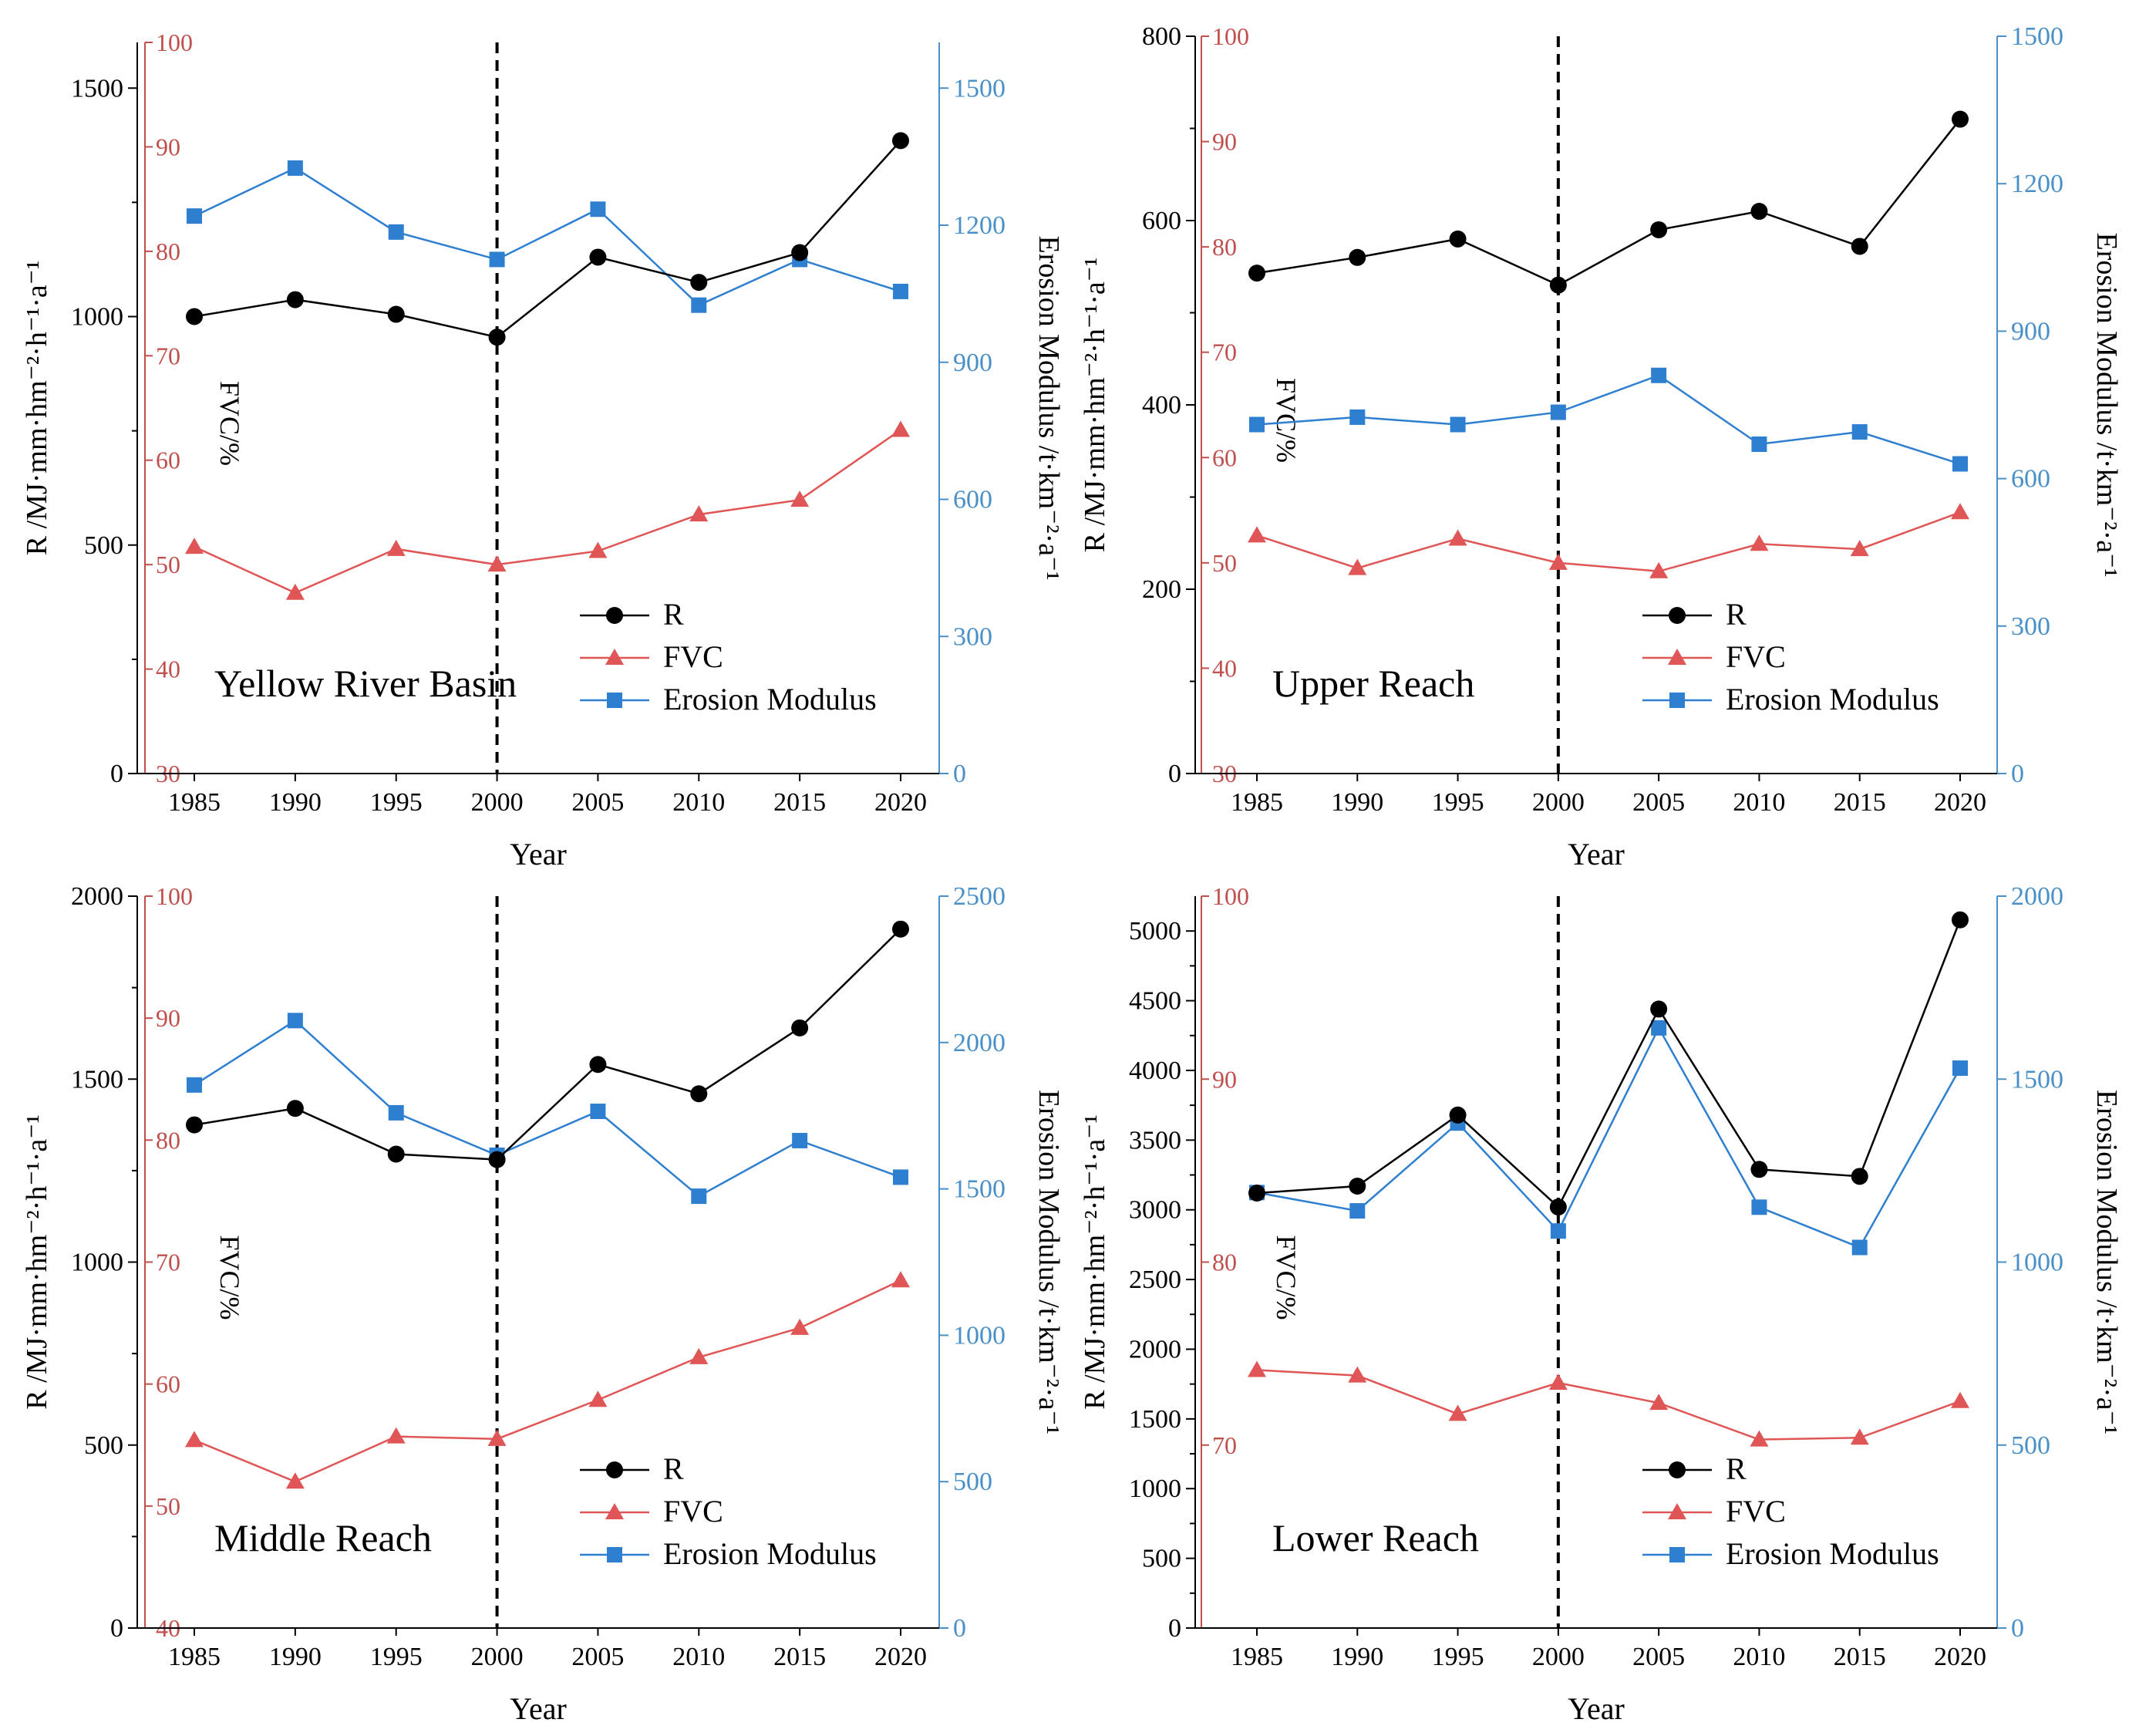 This screenshot has height=1736, width=2129. I want to click on r-axis-tick-label: 0, so click(116, 774).